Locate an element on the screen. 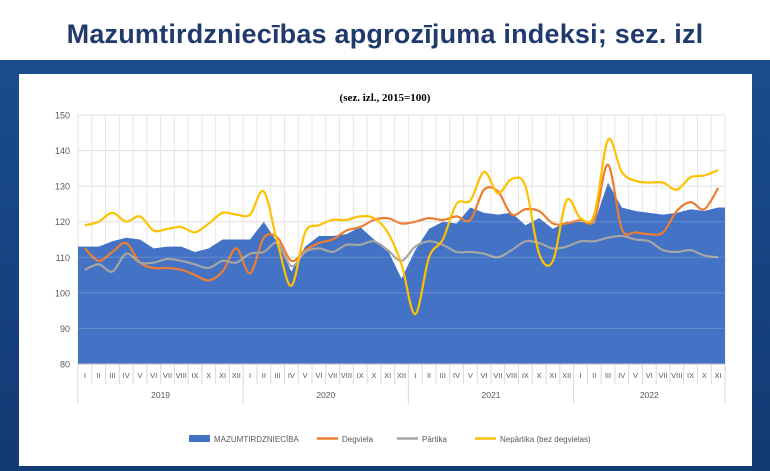 The image size is (770, 471). y-tick-label: 80 is located at coordinates (65, 365).